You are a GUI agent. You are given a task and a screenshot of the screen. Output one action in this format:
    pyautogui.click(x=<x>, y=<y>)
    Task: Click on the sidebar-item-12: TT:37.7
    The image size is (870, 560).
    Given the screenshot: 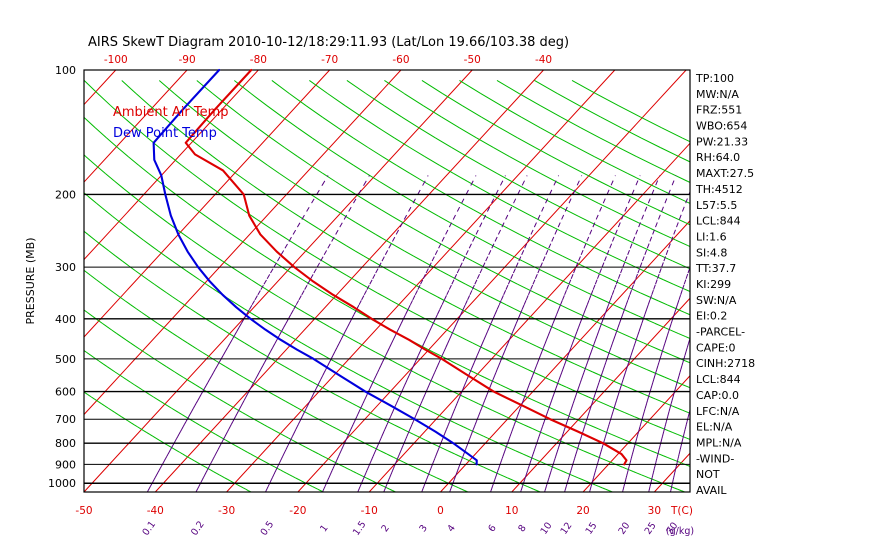 What is the action you would take?
    pyautogui.click(x=715, y=268)
    